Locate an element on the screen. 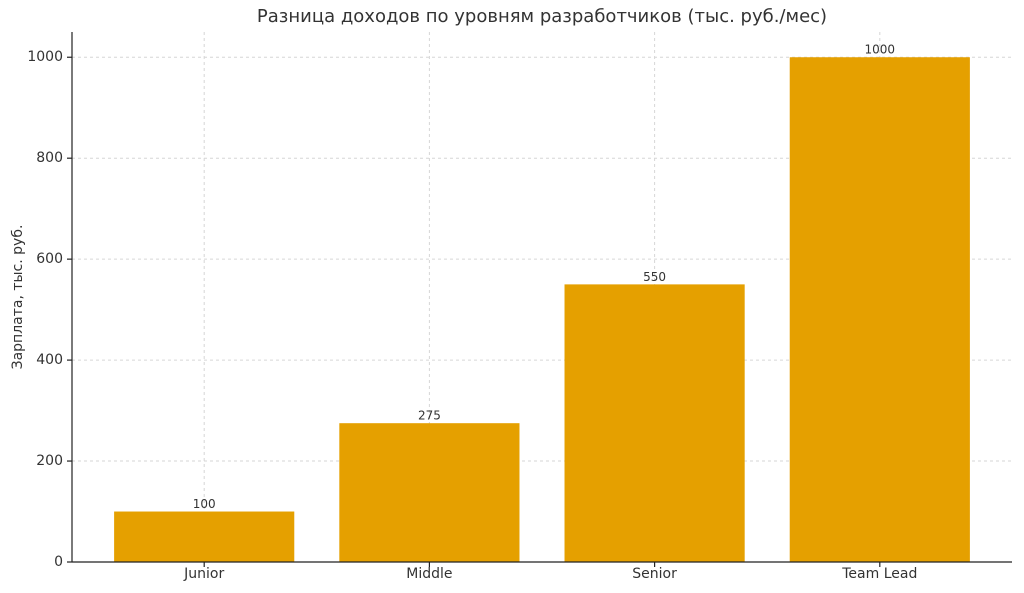 This screenshot has height=593, width=1024. x-tick-label: Junior is located at coordinates (203, 574).